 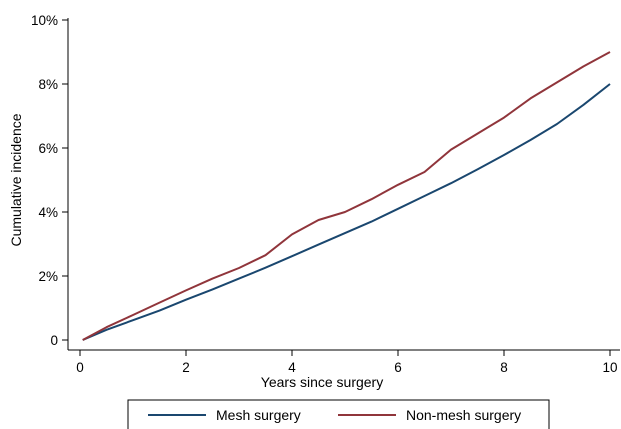 What do you see at coordinates (48, 276) in the screenshot?
I see `y-tick-label: 2%` at bounding box center [48, 276].